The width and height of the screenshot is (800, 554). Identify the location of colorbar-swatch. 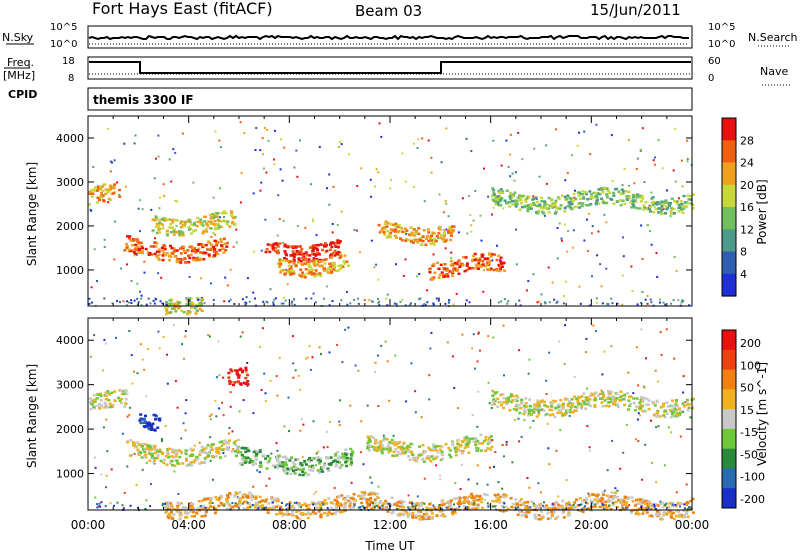
(729, 478).